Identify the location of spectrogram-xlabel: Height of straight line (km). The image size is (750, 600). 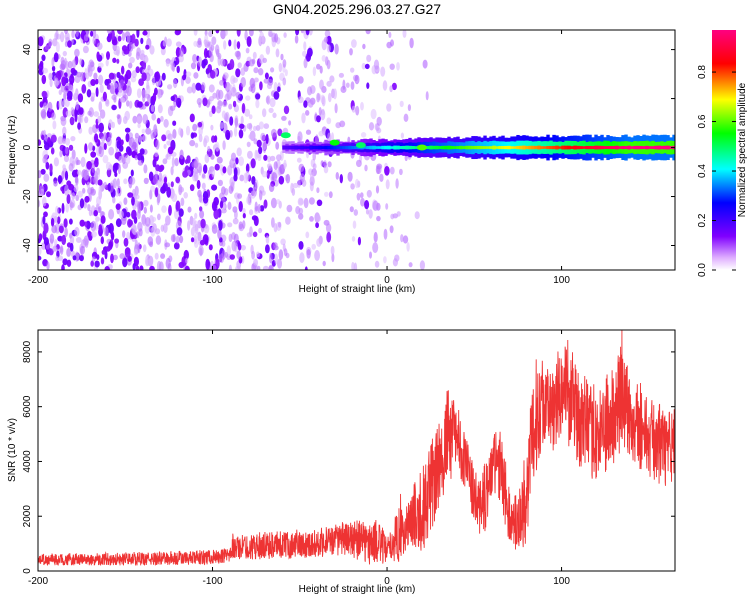
(357, 289).